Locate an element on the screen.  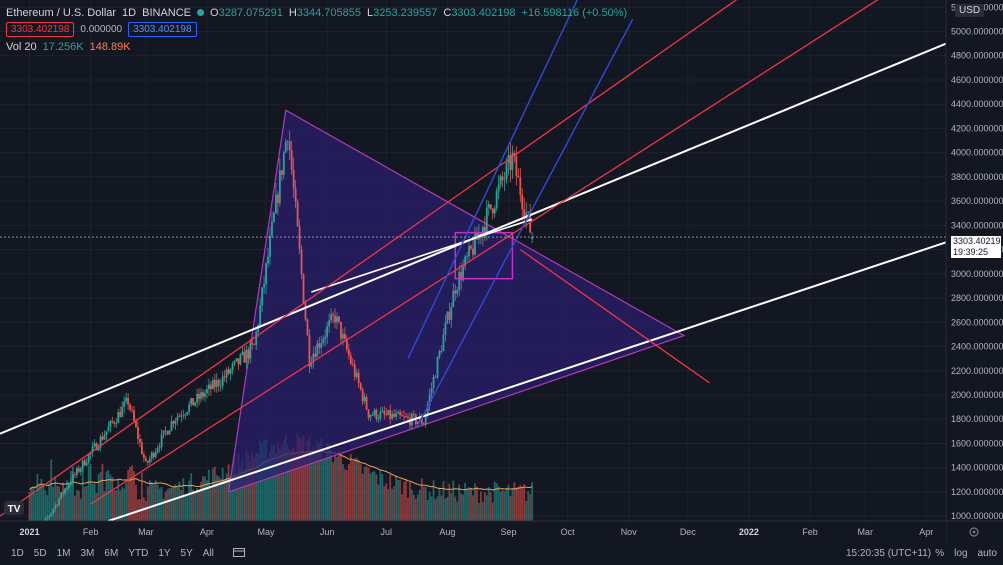
range-button-5y: 5Y is located at coordinates (186, 553).